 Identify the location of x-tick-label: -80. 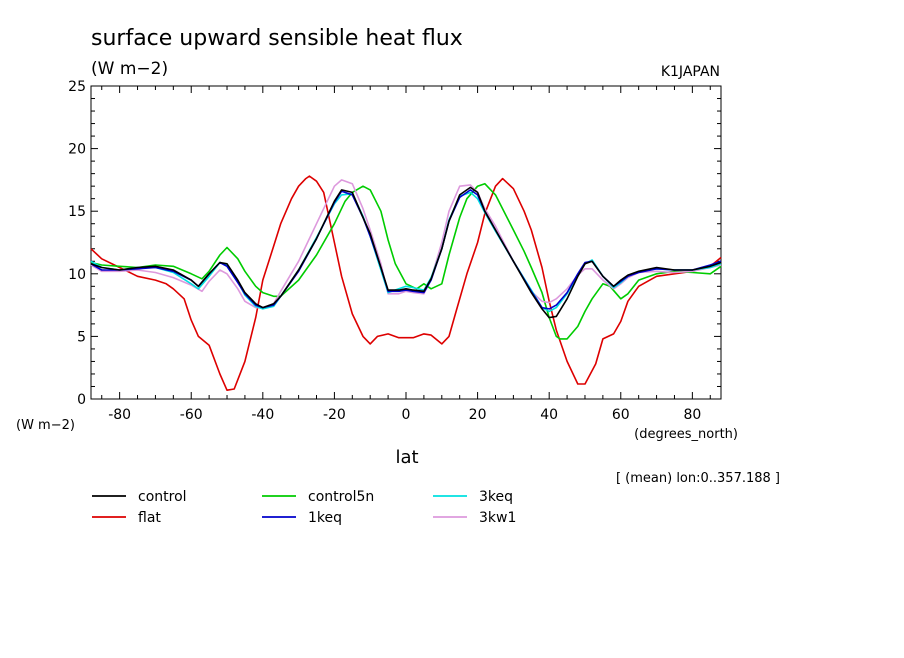
(119, 415).